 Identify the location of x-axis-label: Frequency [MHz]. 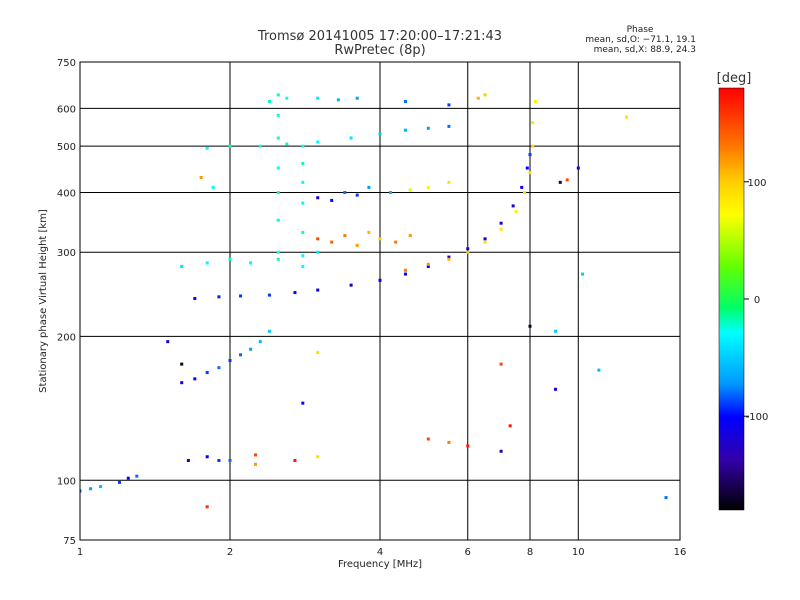
(380, 564).